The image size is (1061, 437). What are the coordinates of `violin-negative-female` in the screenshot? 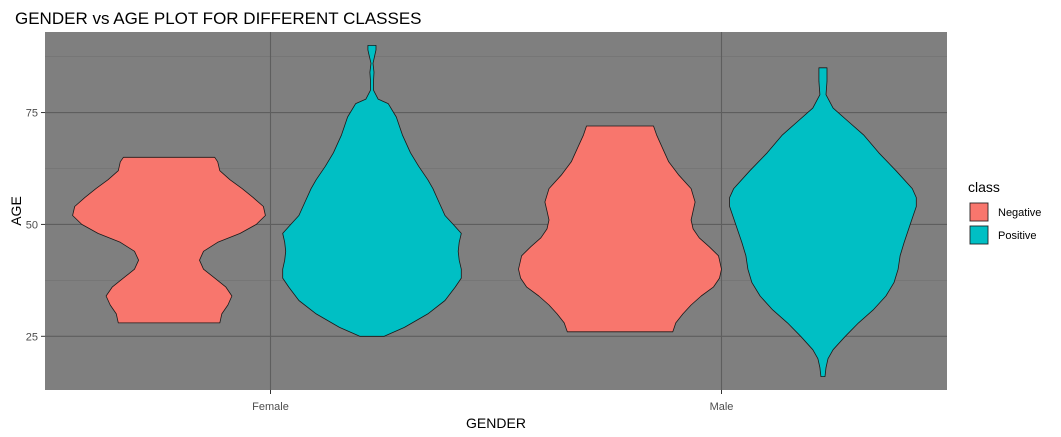 It's located at (169, 240).